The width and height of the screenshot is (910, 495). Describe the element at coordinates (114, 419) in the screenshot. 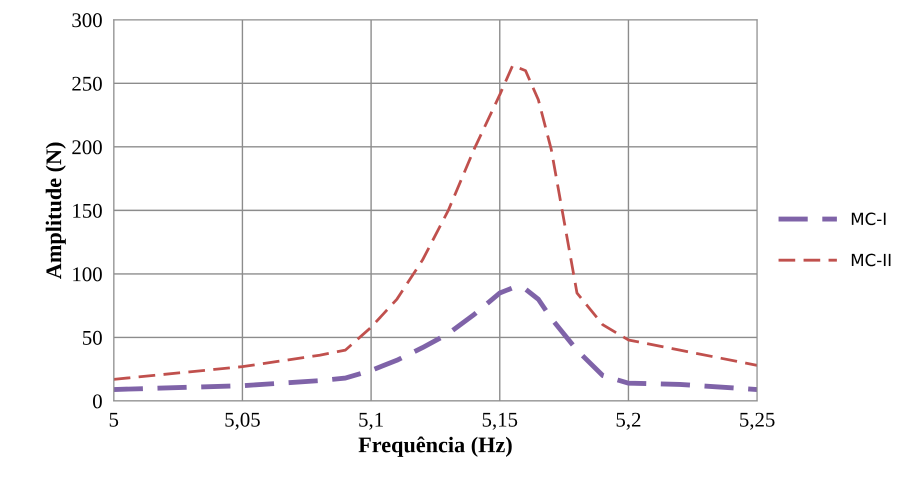

I see `x-tick-label: 5` at that location.